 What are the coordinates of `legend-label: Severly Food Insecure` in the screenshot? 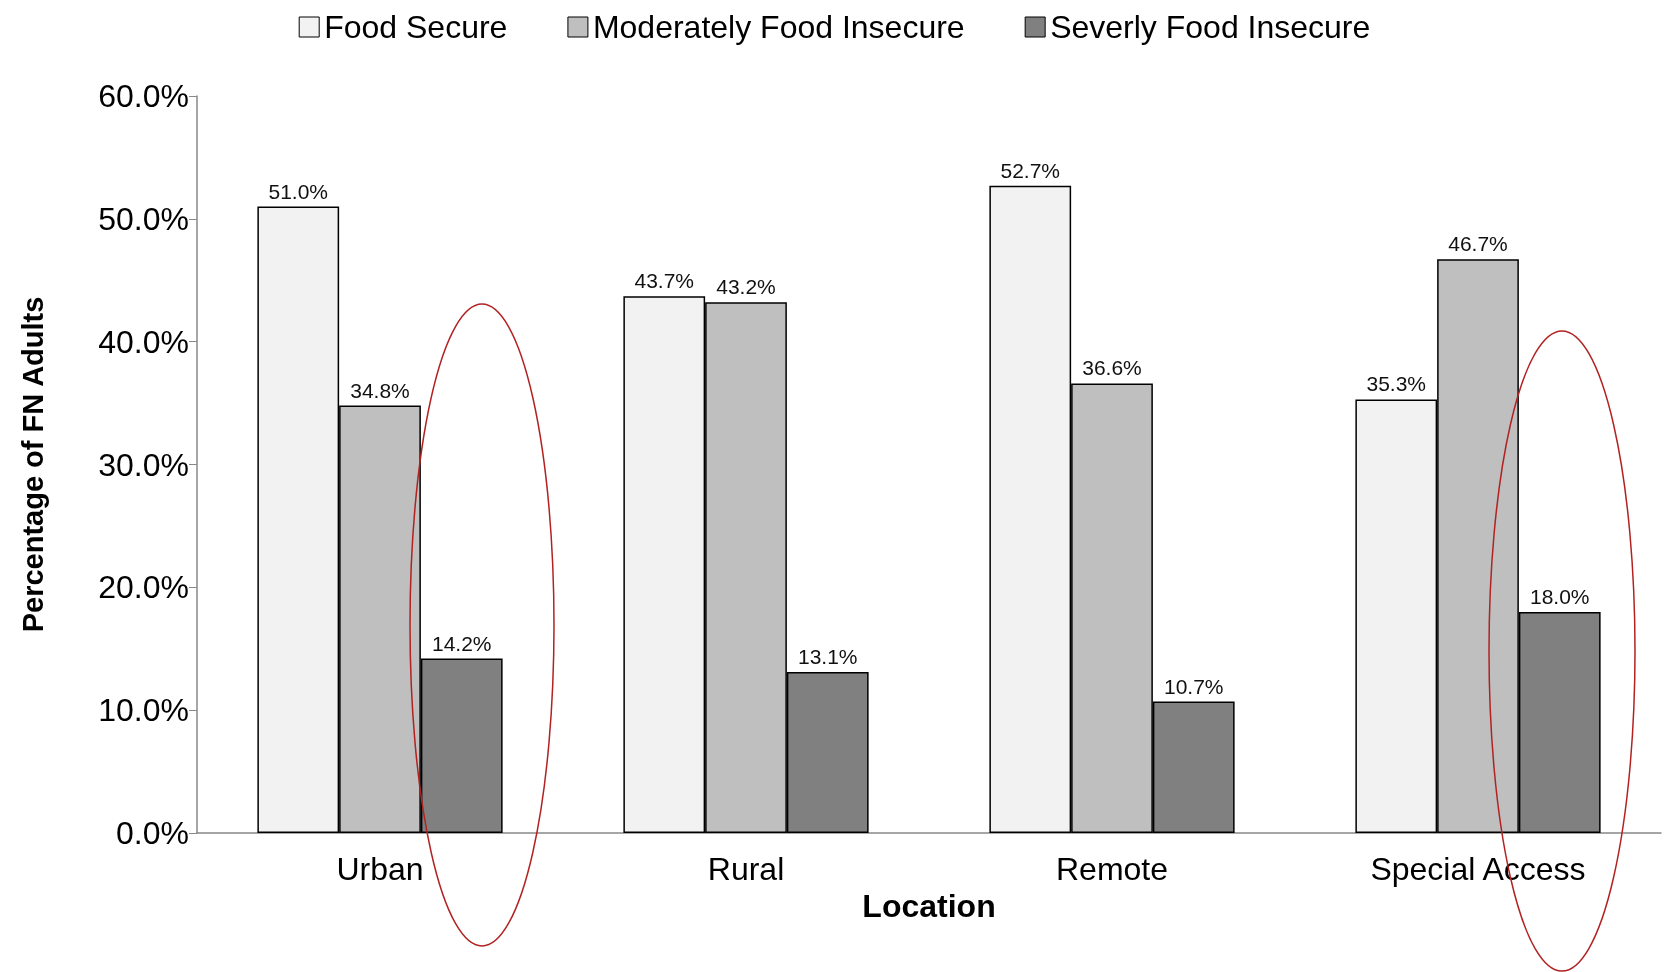 It's located at (1210, 27).